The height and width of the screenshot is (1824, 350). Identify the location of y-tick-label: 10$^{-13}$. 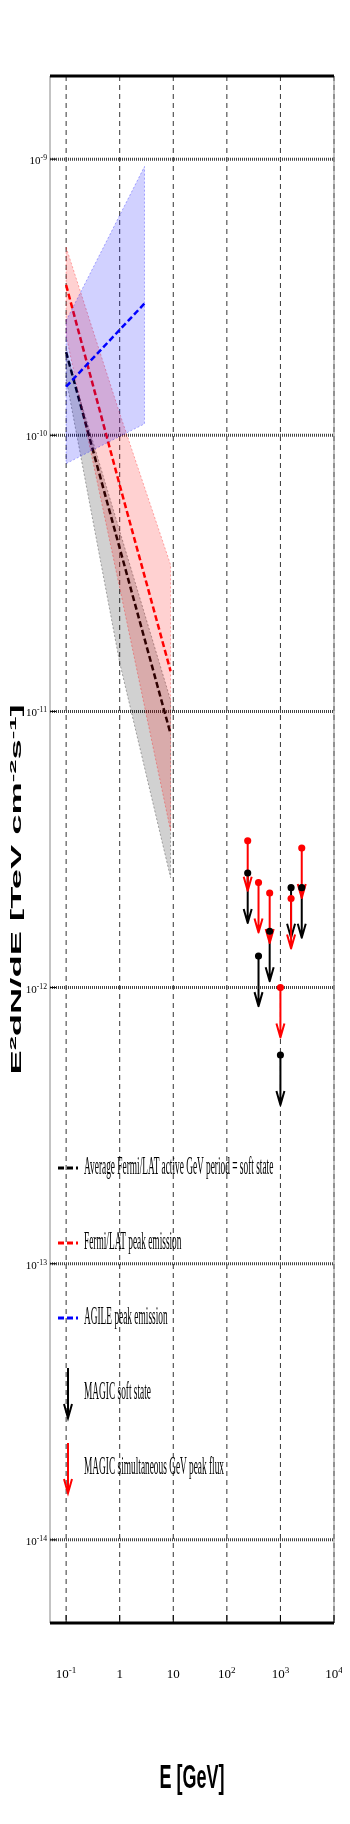
(36, 1264).